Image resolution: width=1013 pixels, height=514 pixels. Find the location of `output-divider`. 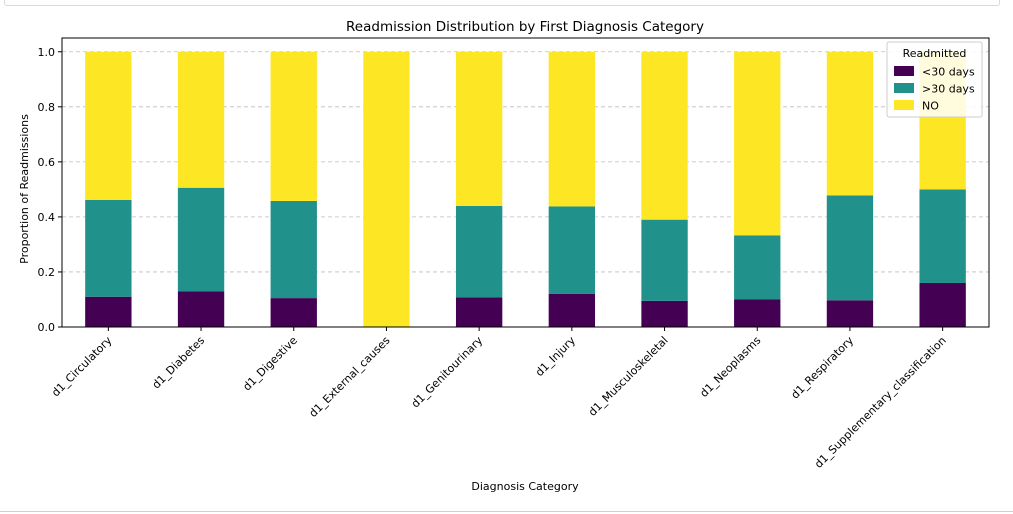

output-divider is located at coordinates (506, 511).